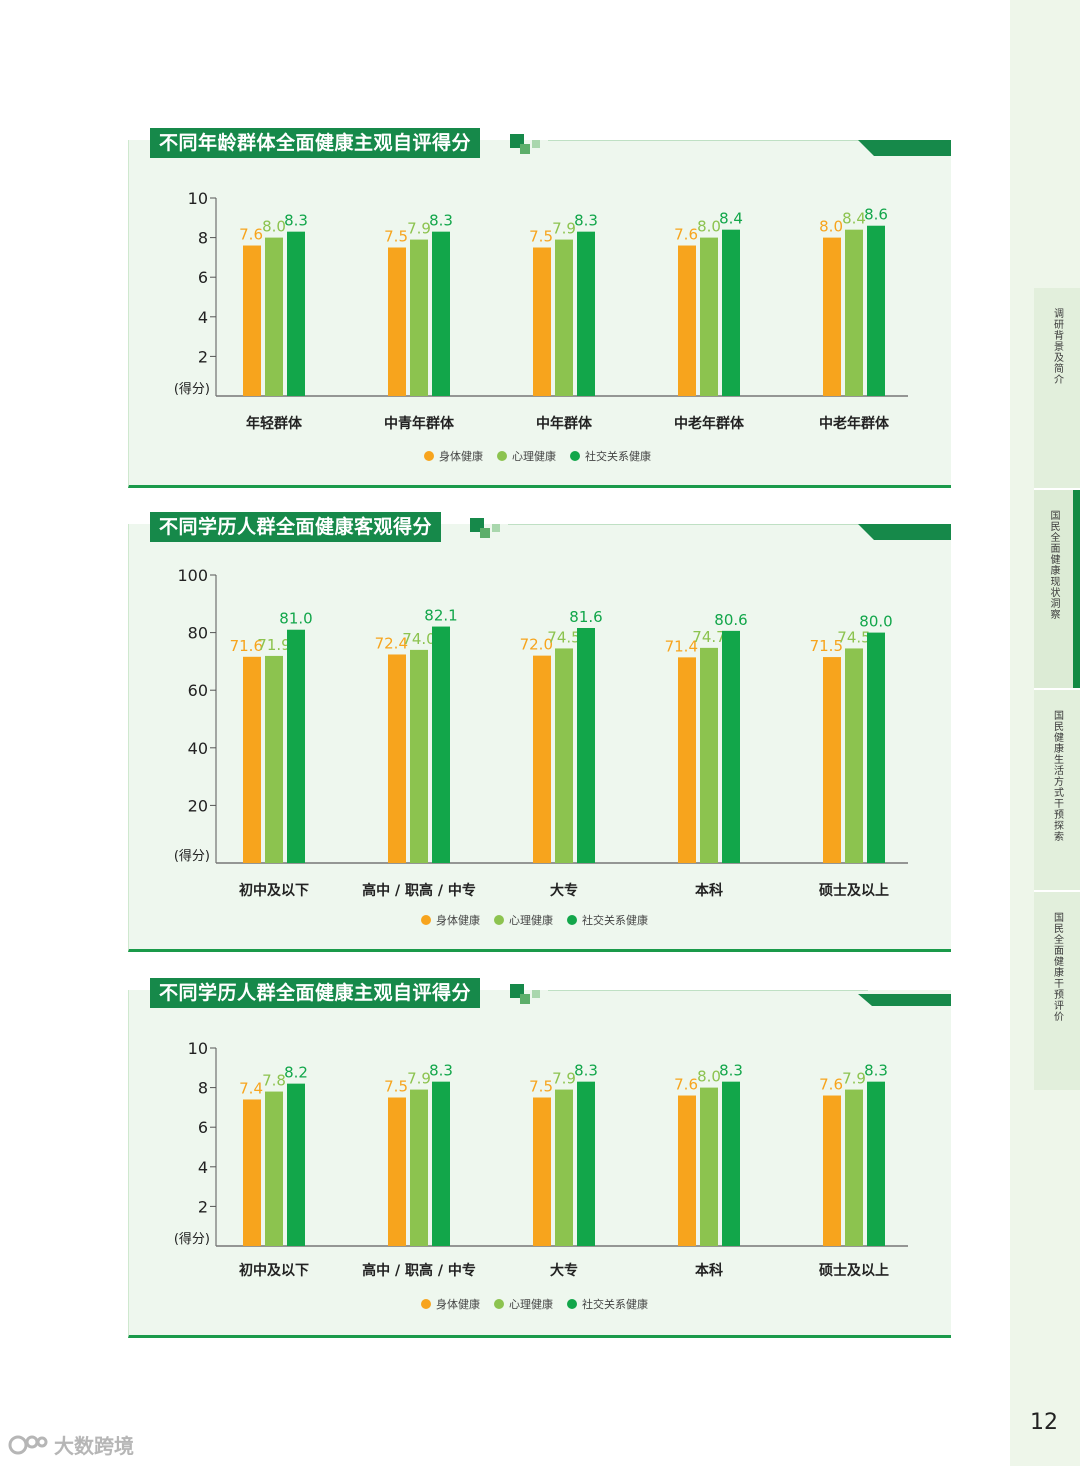 This screenshot has width=1080, height=1466. Describe the element at coordinates (391, 643) in the screenshot. I see `data-label-physical: 72.4` at that location.